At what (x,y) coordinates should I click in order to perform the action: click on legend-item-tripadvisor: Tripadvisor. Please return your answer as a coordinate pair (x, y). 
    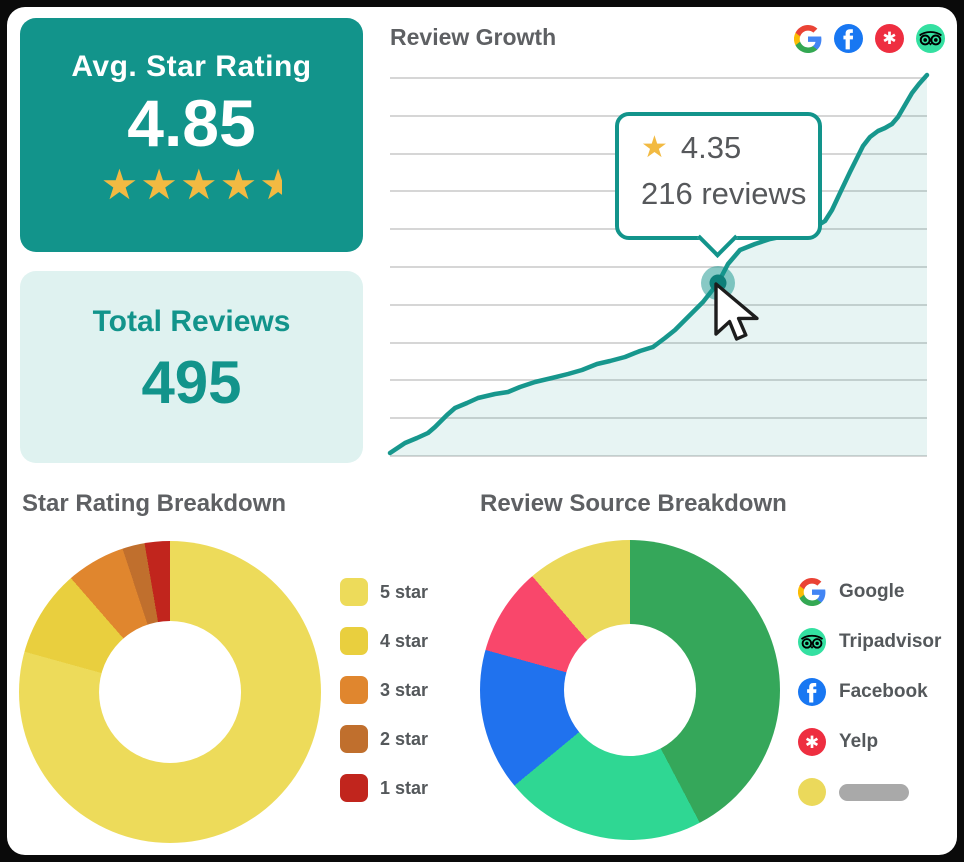
    Looking at the image, I should click on (869, 642).